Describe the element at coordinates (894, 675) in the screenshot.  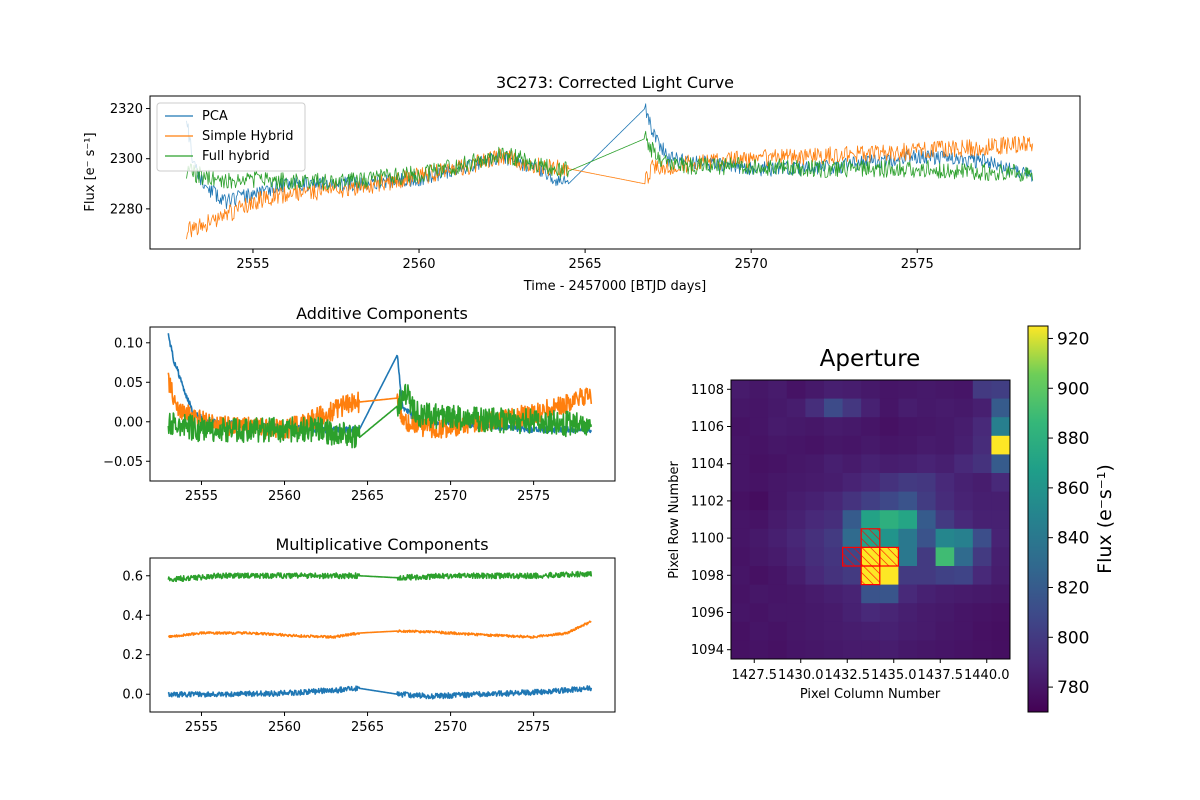
I see `x-tick-label: 1435.0` at that location.